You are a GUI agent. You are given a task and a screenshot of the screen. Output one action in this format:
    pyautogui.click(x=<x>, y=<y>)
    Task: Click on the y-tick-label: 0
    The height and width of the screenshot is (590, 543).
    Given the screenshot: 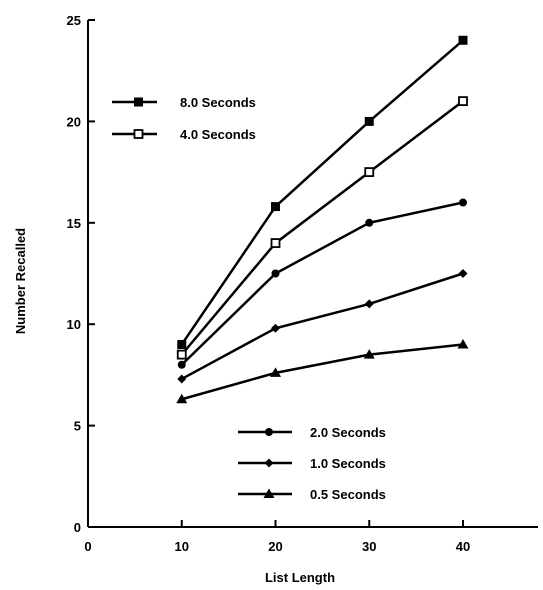 What is the action you would take?
    pyautogui.click(x=77, y=527)
    